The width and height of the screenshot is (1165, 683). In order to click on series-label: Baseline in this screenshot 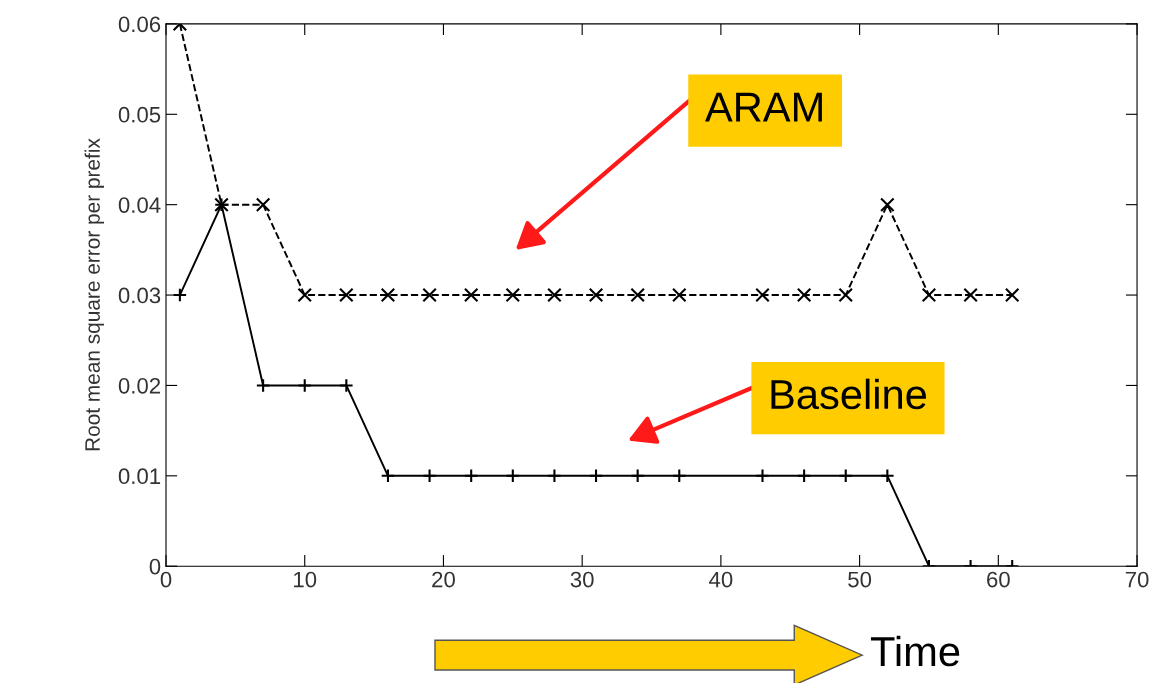, I will do `click(849, 394)`.